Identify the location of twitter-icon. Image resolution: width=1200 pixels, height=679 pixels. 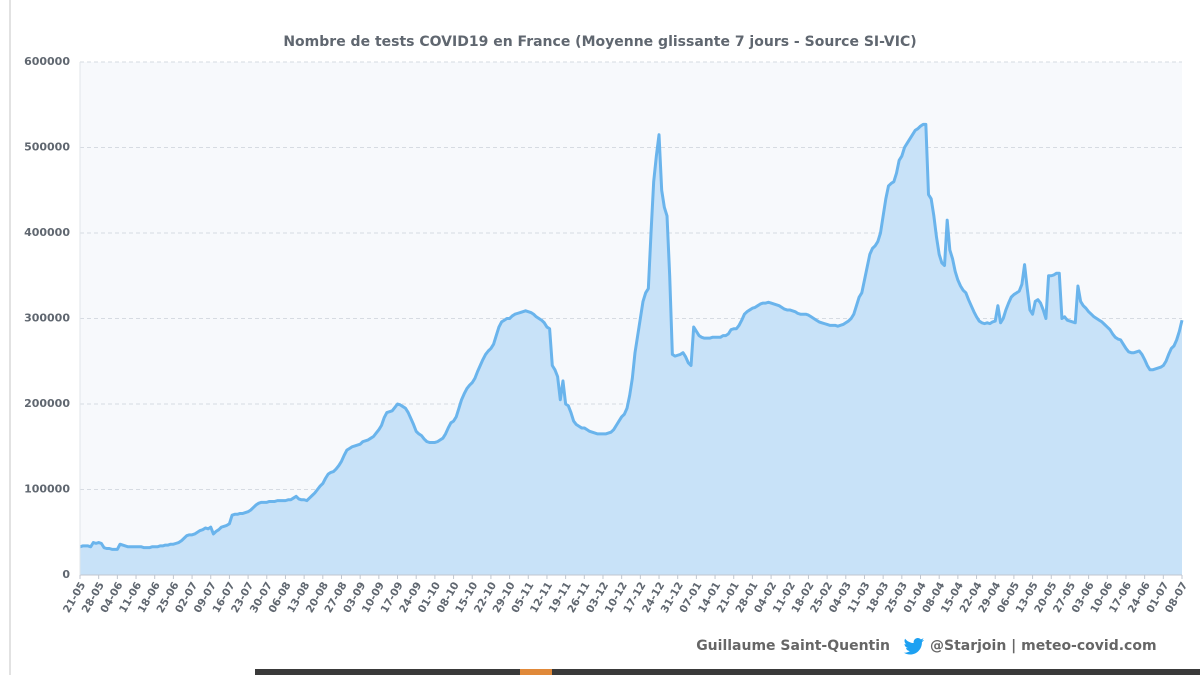
(914, 646).